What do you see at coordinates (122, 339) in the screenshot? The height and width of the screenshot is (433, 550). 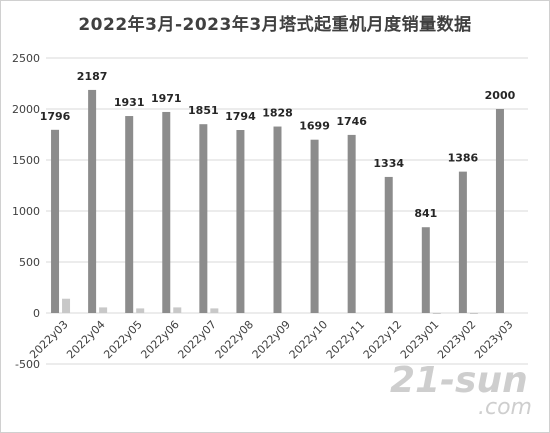 I see `x-tick-label: 2022y05` at bounding box center [122, 339].